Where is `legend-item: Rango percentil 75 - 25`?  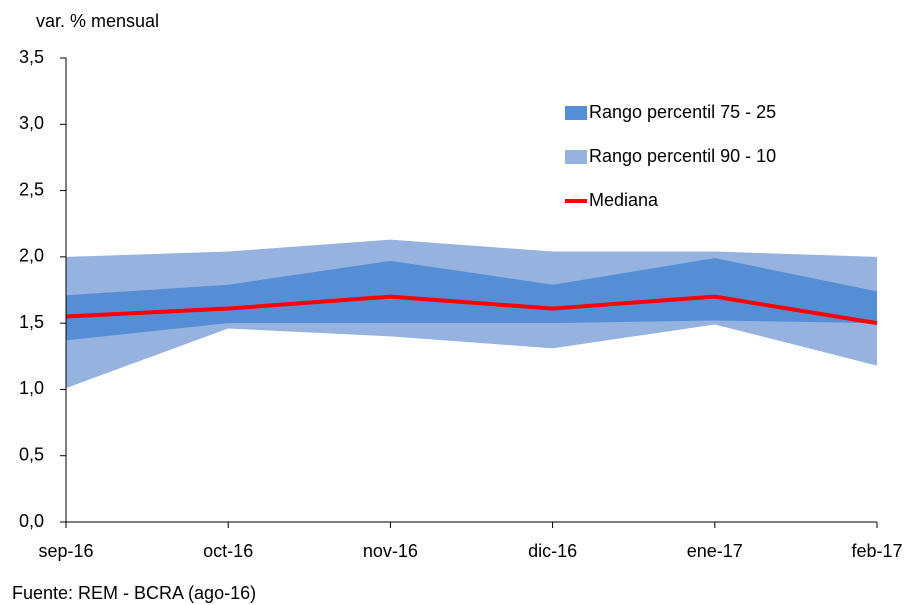 legend-item: Rango percentil 75 - 25 is located at coordinates (670, 112).